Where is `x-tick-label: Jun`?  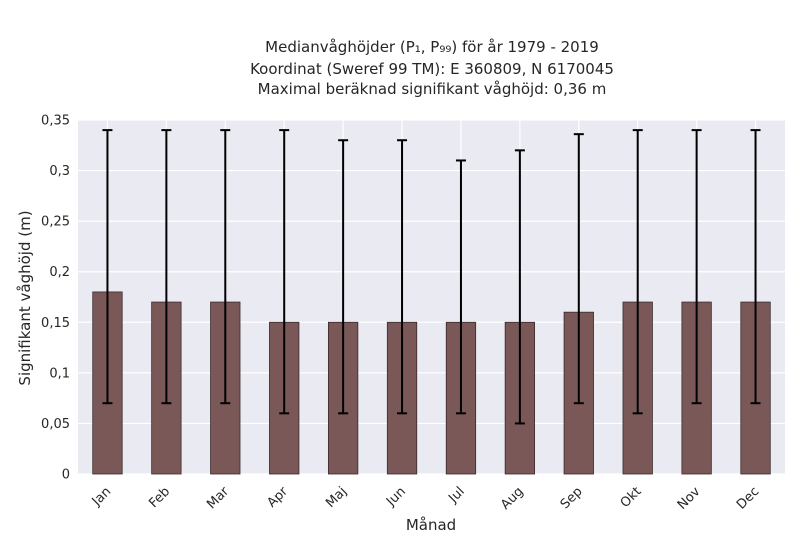 x-tick-label: Jun is located at coordinates (396, 497).